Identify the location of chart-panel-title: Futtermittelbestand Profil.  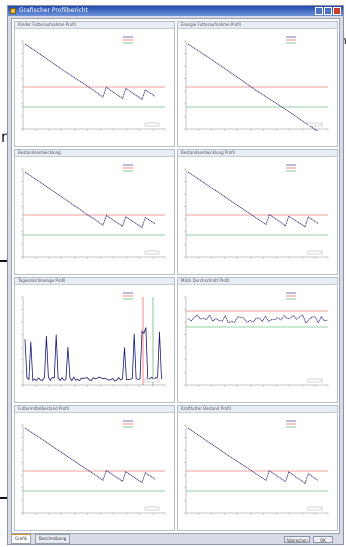
(43, 408).